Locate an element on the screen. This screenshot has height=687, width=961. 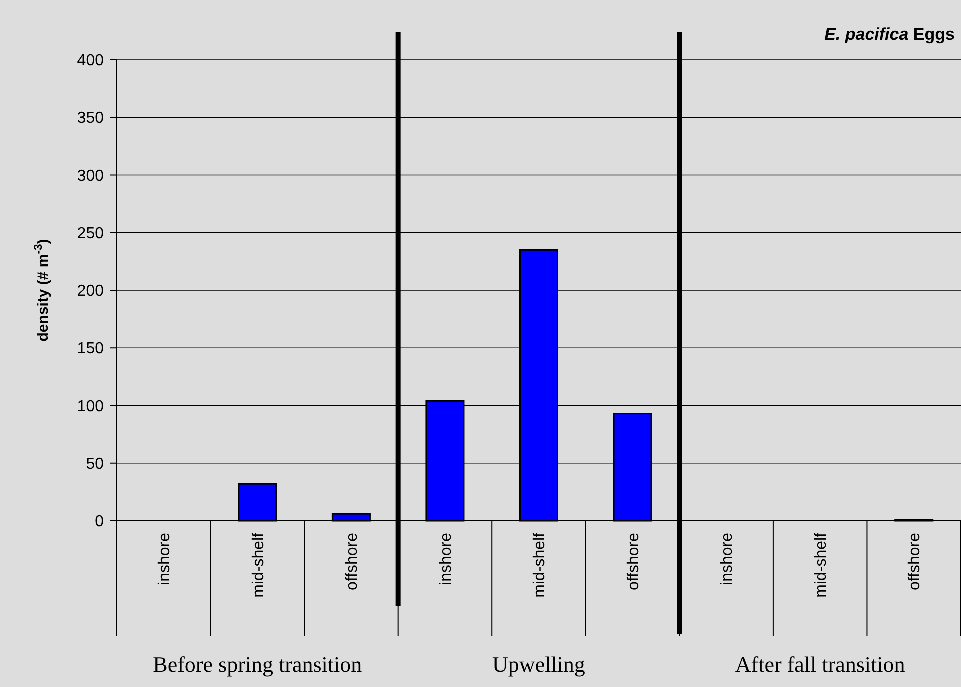
text: Upwelling is located at coordinates (539, 664).